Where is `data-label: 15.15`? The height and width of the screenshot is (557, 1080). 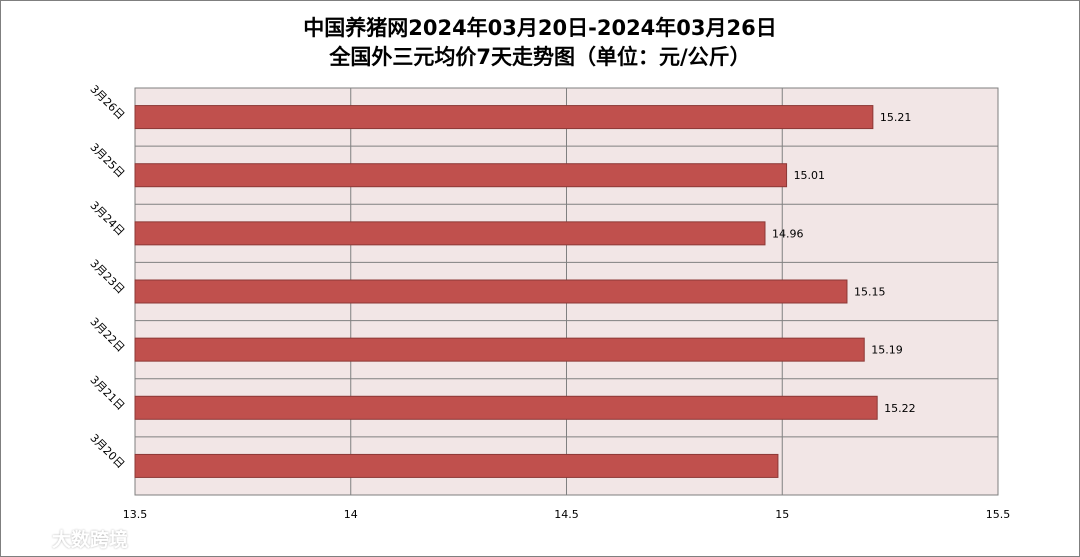
data-label: 15.15 is located at coordinates (870, 292).